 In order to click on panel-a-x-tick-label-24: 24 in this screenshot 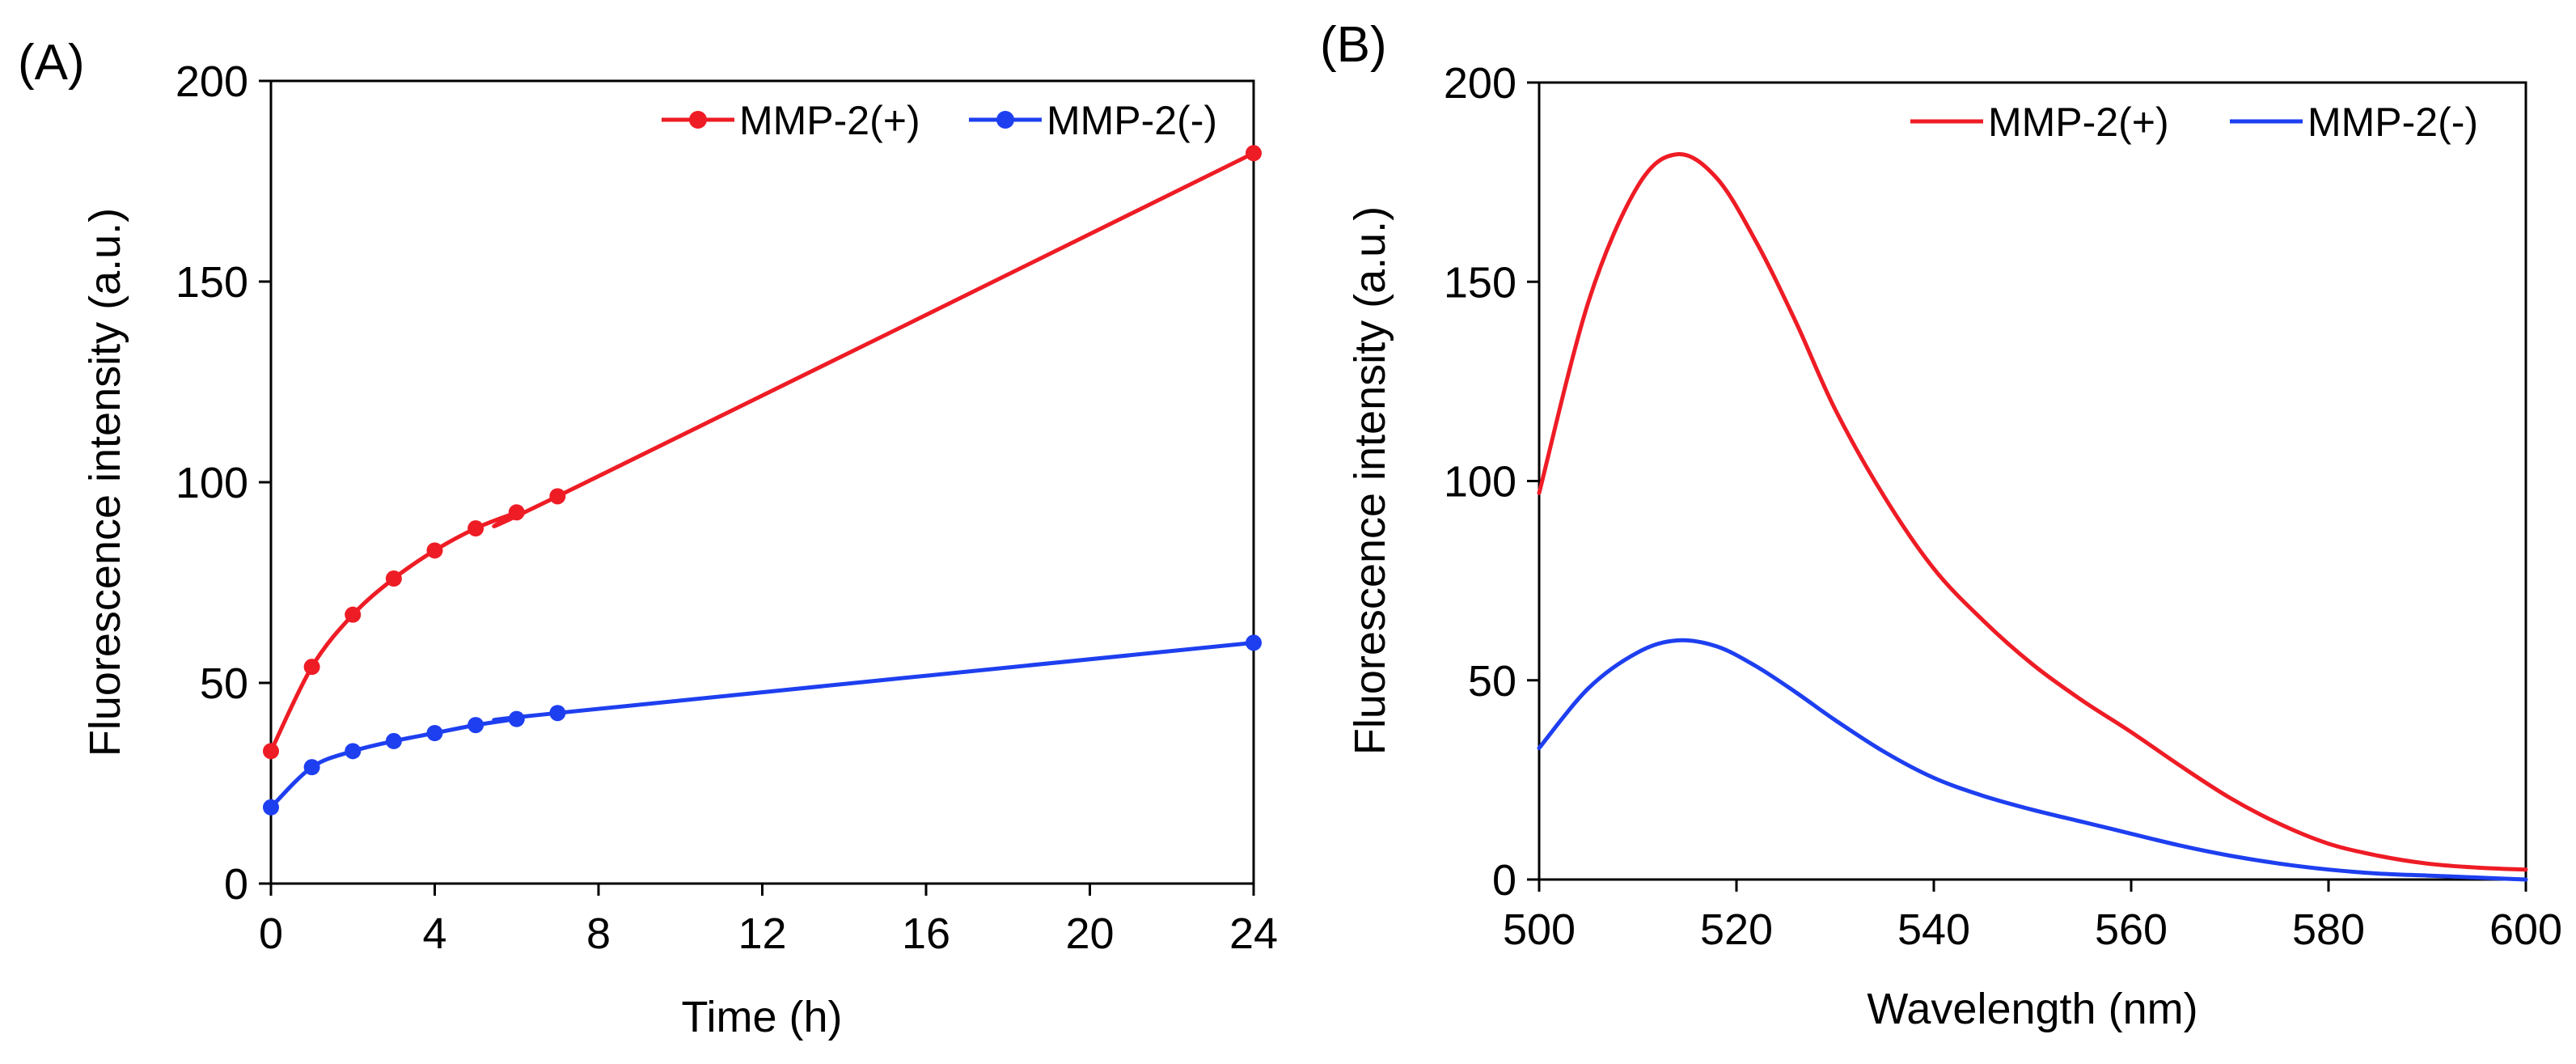, I will do `click(1254, 933)`.